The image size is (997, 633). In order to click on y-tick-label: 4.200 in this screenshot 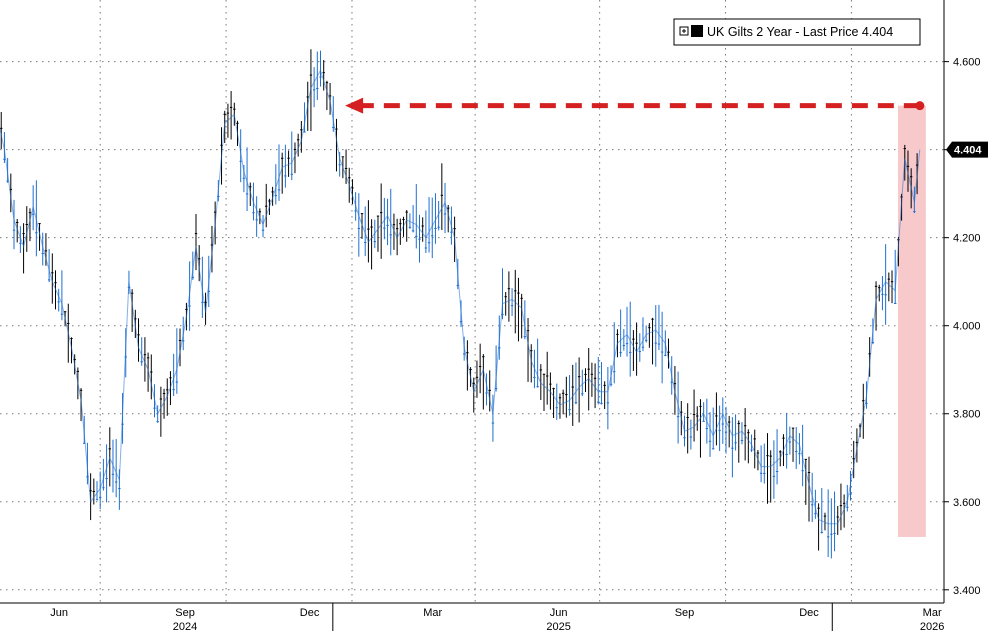, I will do `click(967, 239)`.